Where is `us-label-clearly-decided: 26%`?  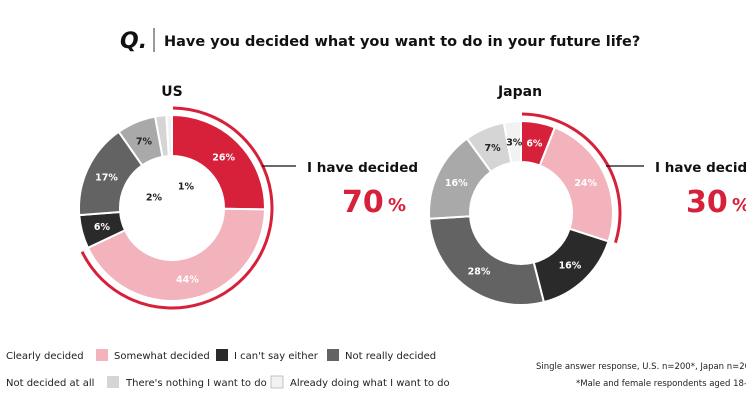 us-label-clearly-decided: 26% is located at coordinates (223, 158).